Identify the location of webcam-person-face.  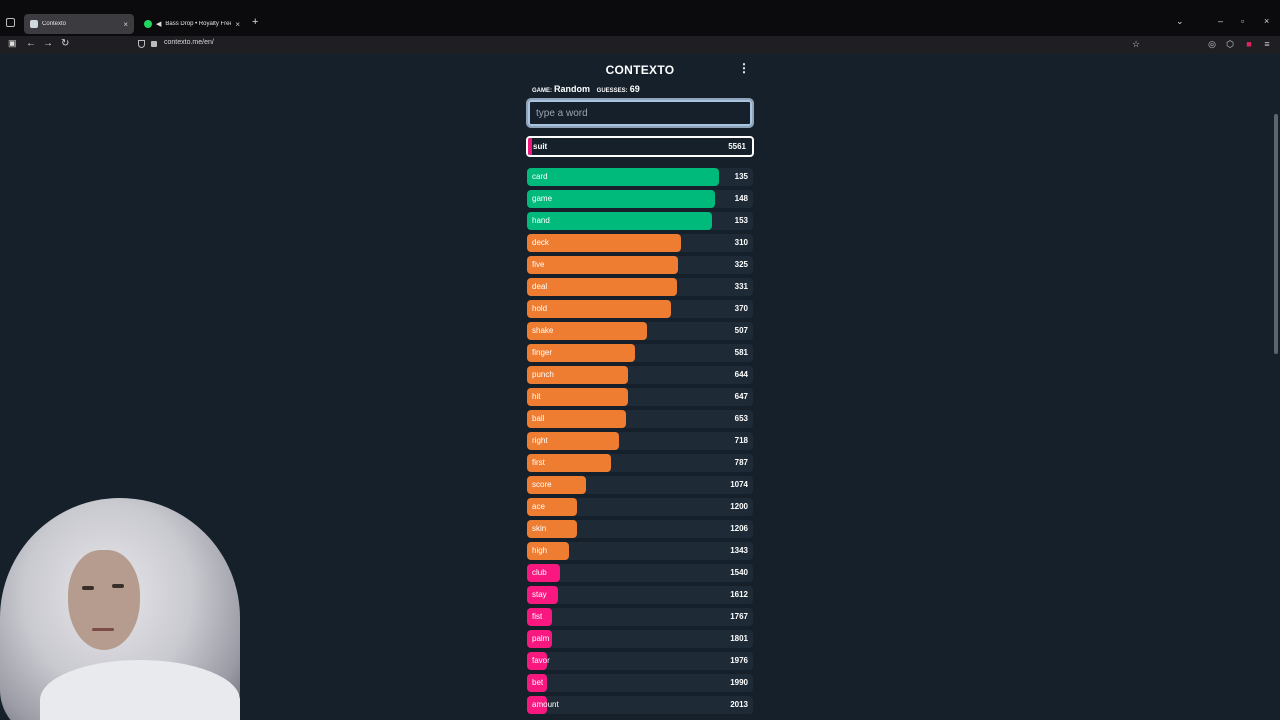
(104, 600).